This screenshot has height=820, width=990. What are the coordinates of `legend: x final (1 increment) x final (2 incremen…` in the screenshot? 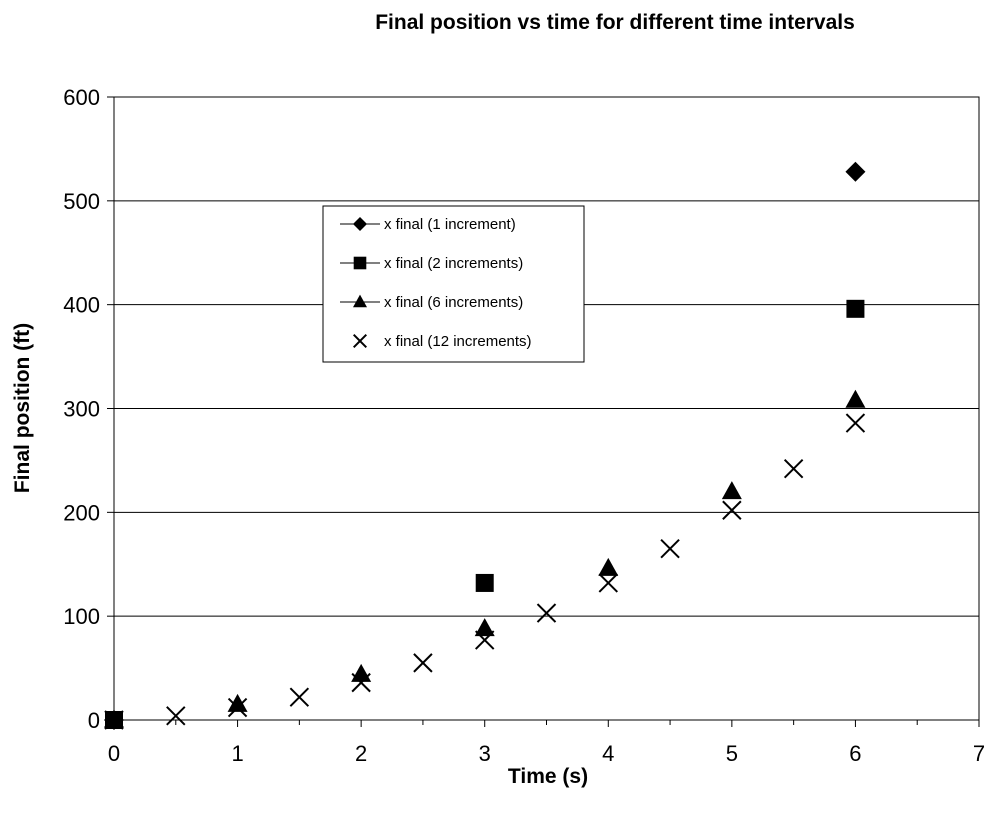 It's located at (453, 284).